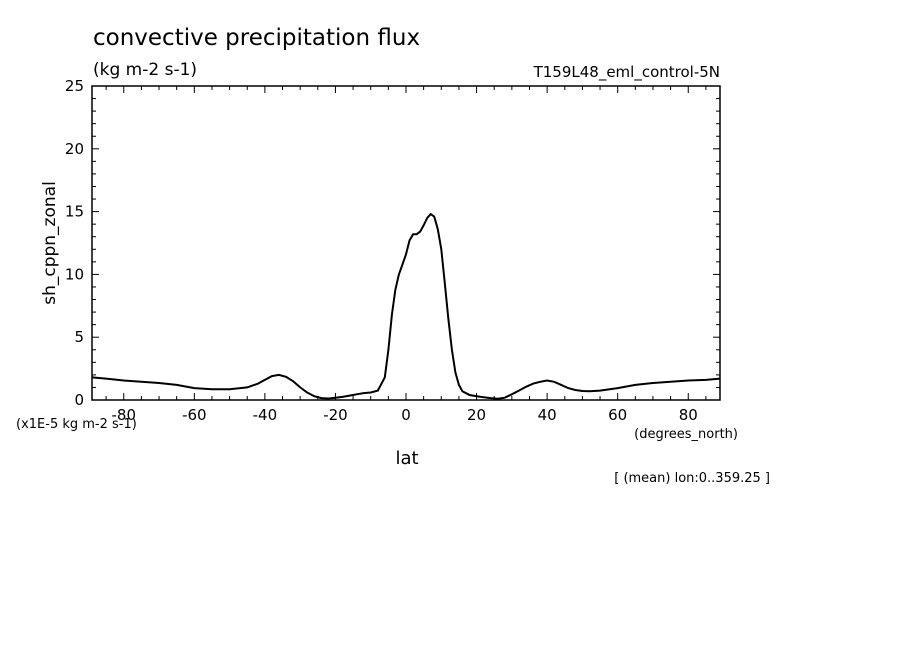 The image size is (904, 654). I want to click on x-tick-label: 40, so click(547, 415).